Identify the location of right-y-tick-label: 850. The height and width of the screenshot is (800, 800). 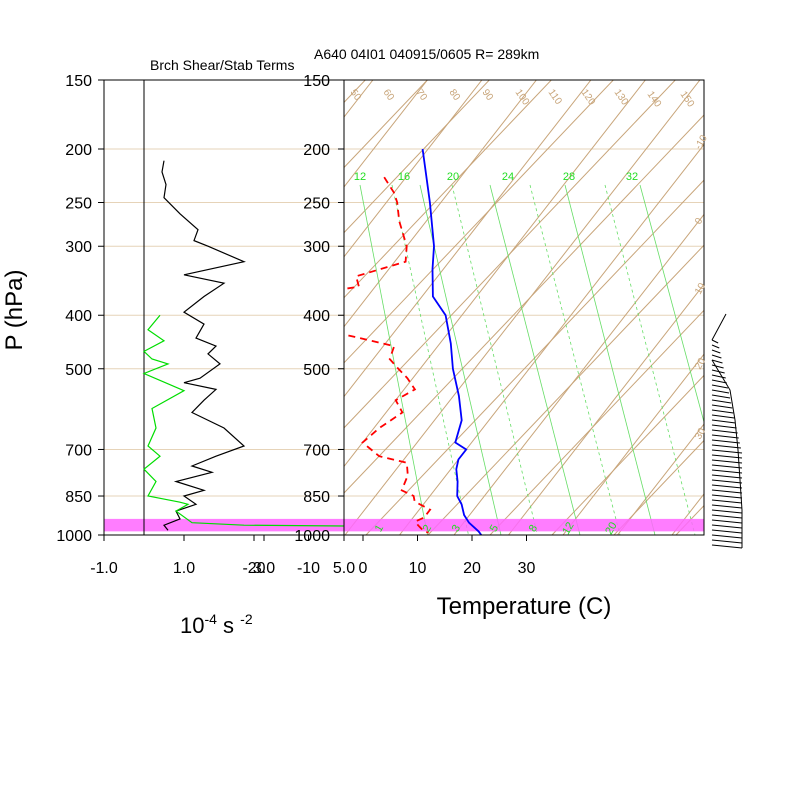
(316, 497).